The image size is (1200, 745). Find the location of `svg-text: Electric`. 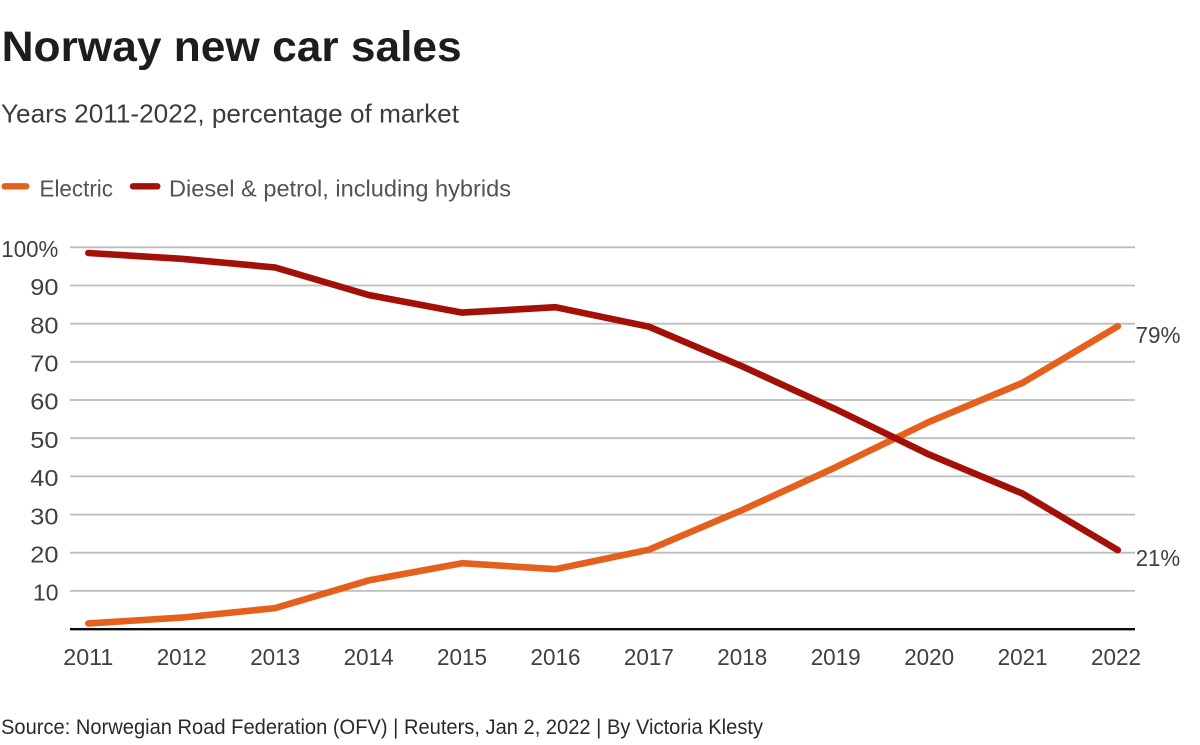

svg-text: Electric is located at coordinates (77, 189).